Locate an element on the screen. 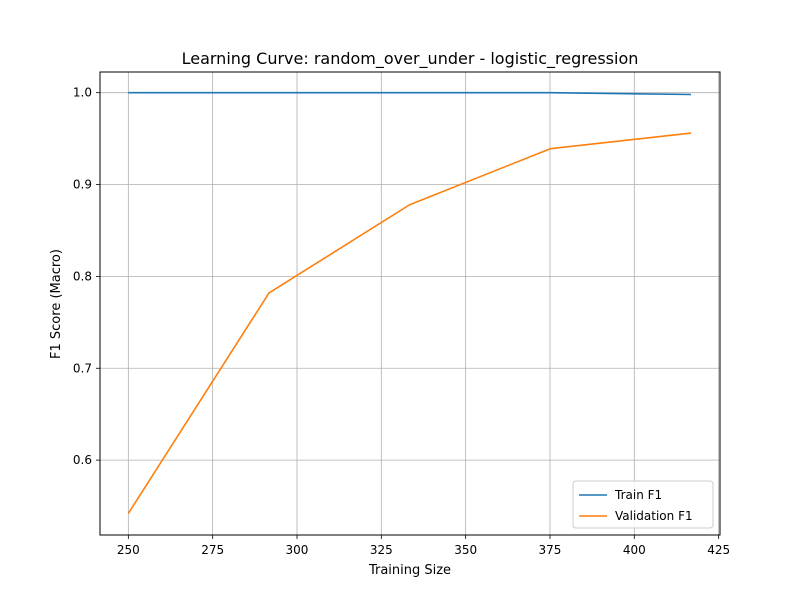 The height and width of the screenshot is (604, 800). x-tick-label: 425 is located at coordinates (718, 550).